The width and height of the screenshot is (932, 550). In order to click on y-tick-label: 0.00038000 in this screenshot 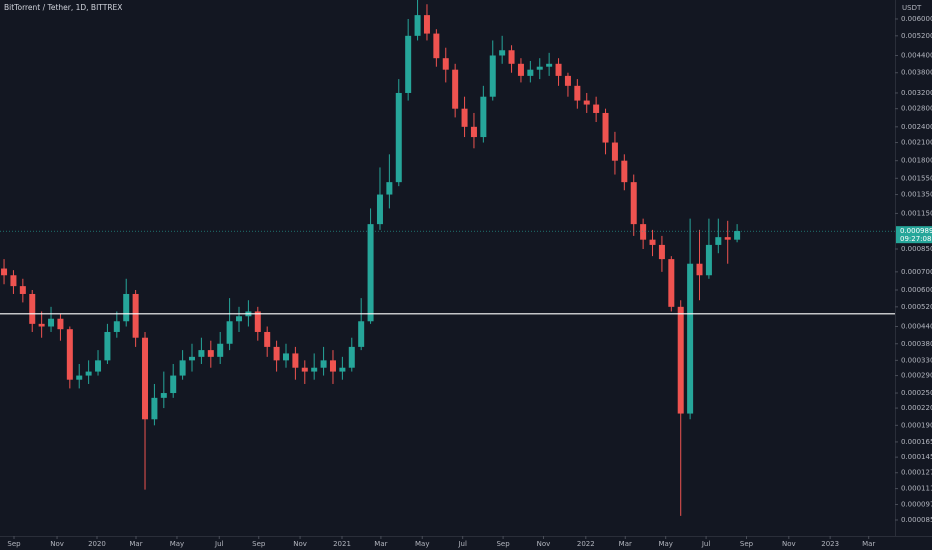, I will do `click(916, 344)`.